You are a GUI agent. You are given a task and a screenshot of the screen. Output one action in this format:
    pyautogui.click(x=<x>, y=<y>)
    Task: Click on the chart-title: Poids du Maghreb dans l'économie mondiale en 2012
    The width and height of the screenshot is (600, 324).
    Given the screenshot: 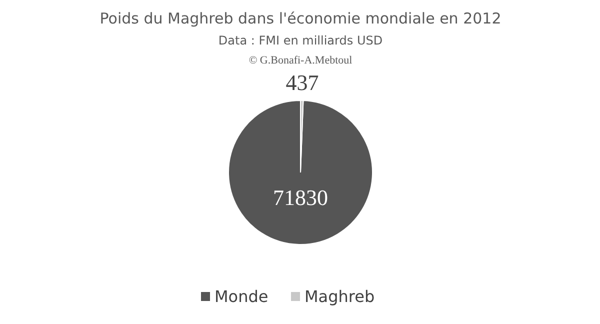 What is the action you would take?
    pyautogui.click(x=301, y=19)
    